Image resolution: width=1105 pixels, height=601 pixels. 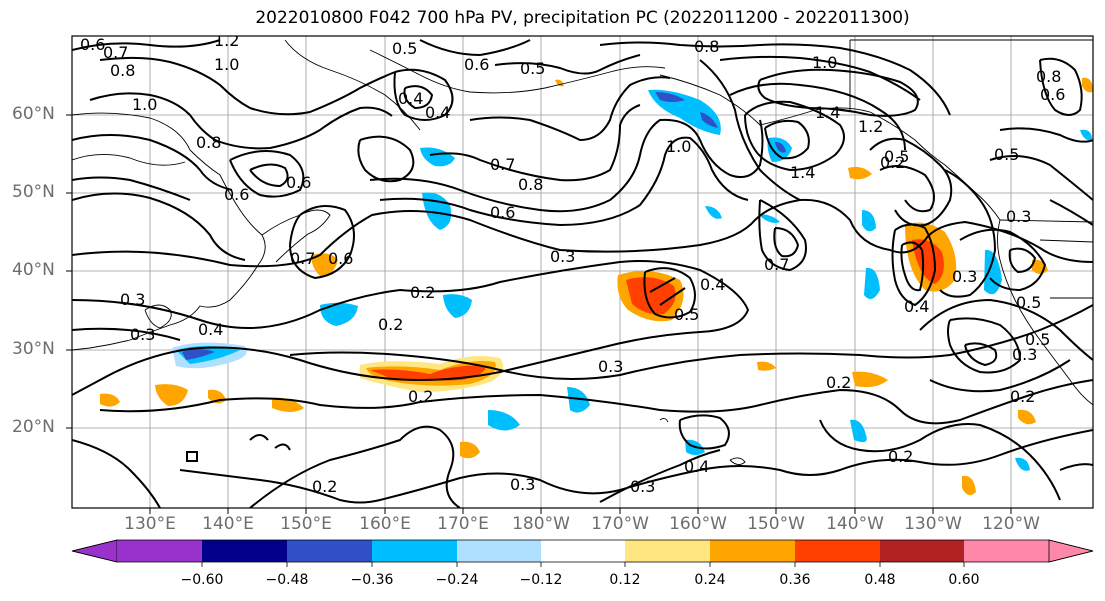 What do you see at coordinates (625, 580) in the screenshot?
I see `colorbar-label: 0.12` at bounding box center [625, 580].